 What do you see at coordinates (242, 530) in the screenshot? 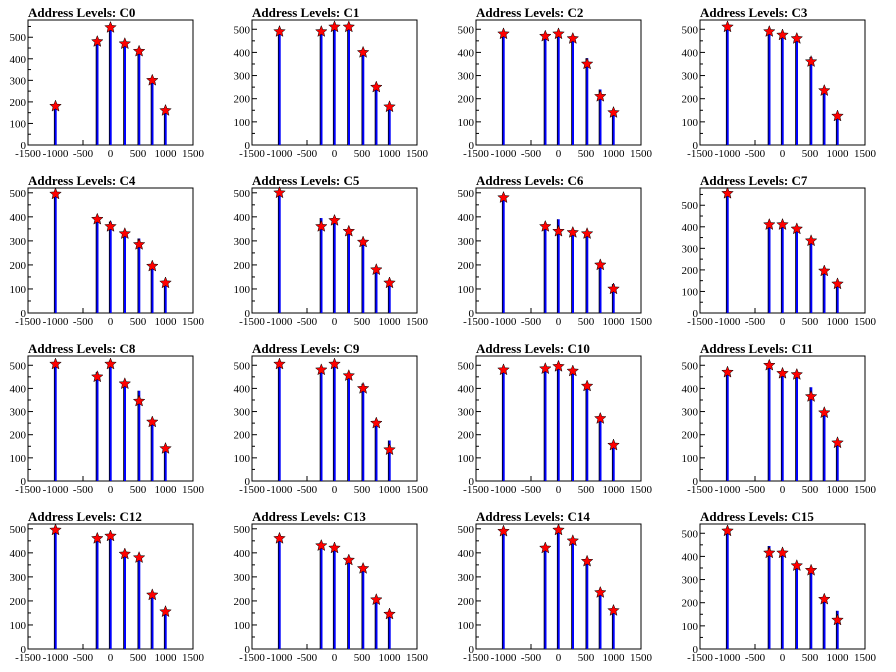
I see `y-tick-label: 500` at bounding box center [242, 530].